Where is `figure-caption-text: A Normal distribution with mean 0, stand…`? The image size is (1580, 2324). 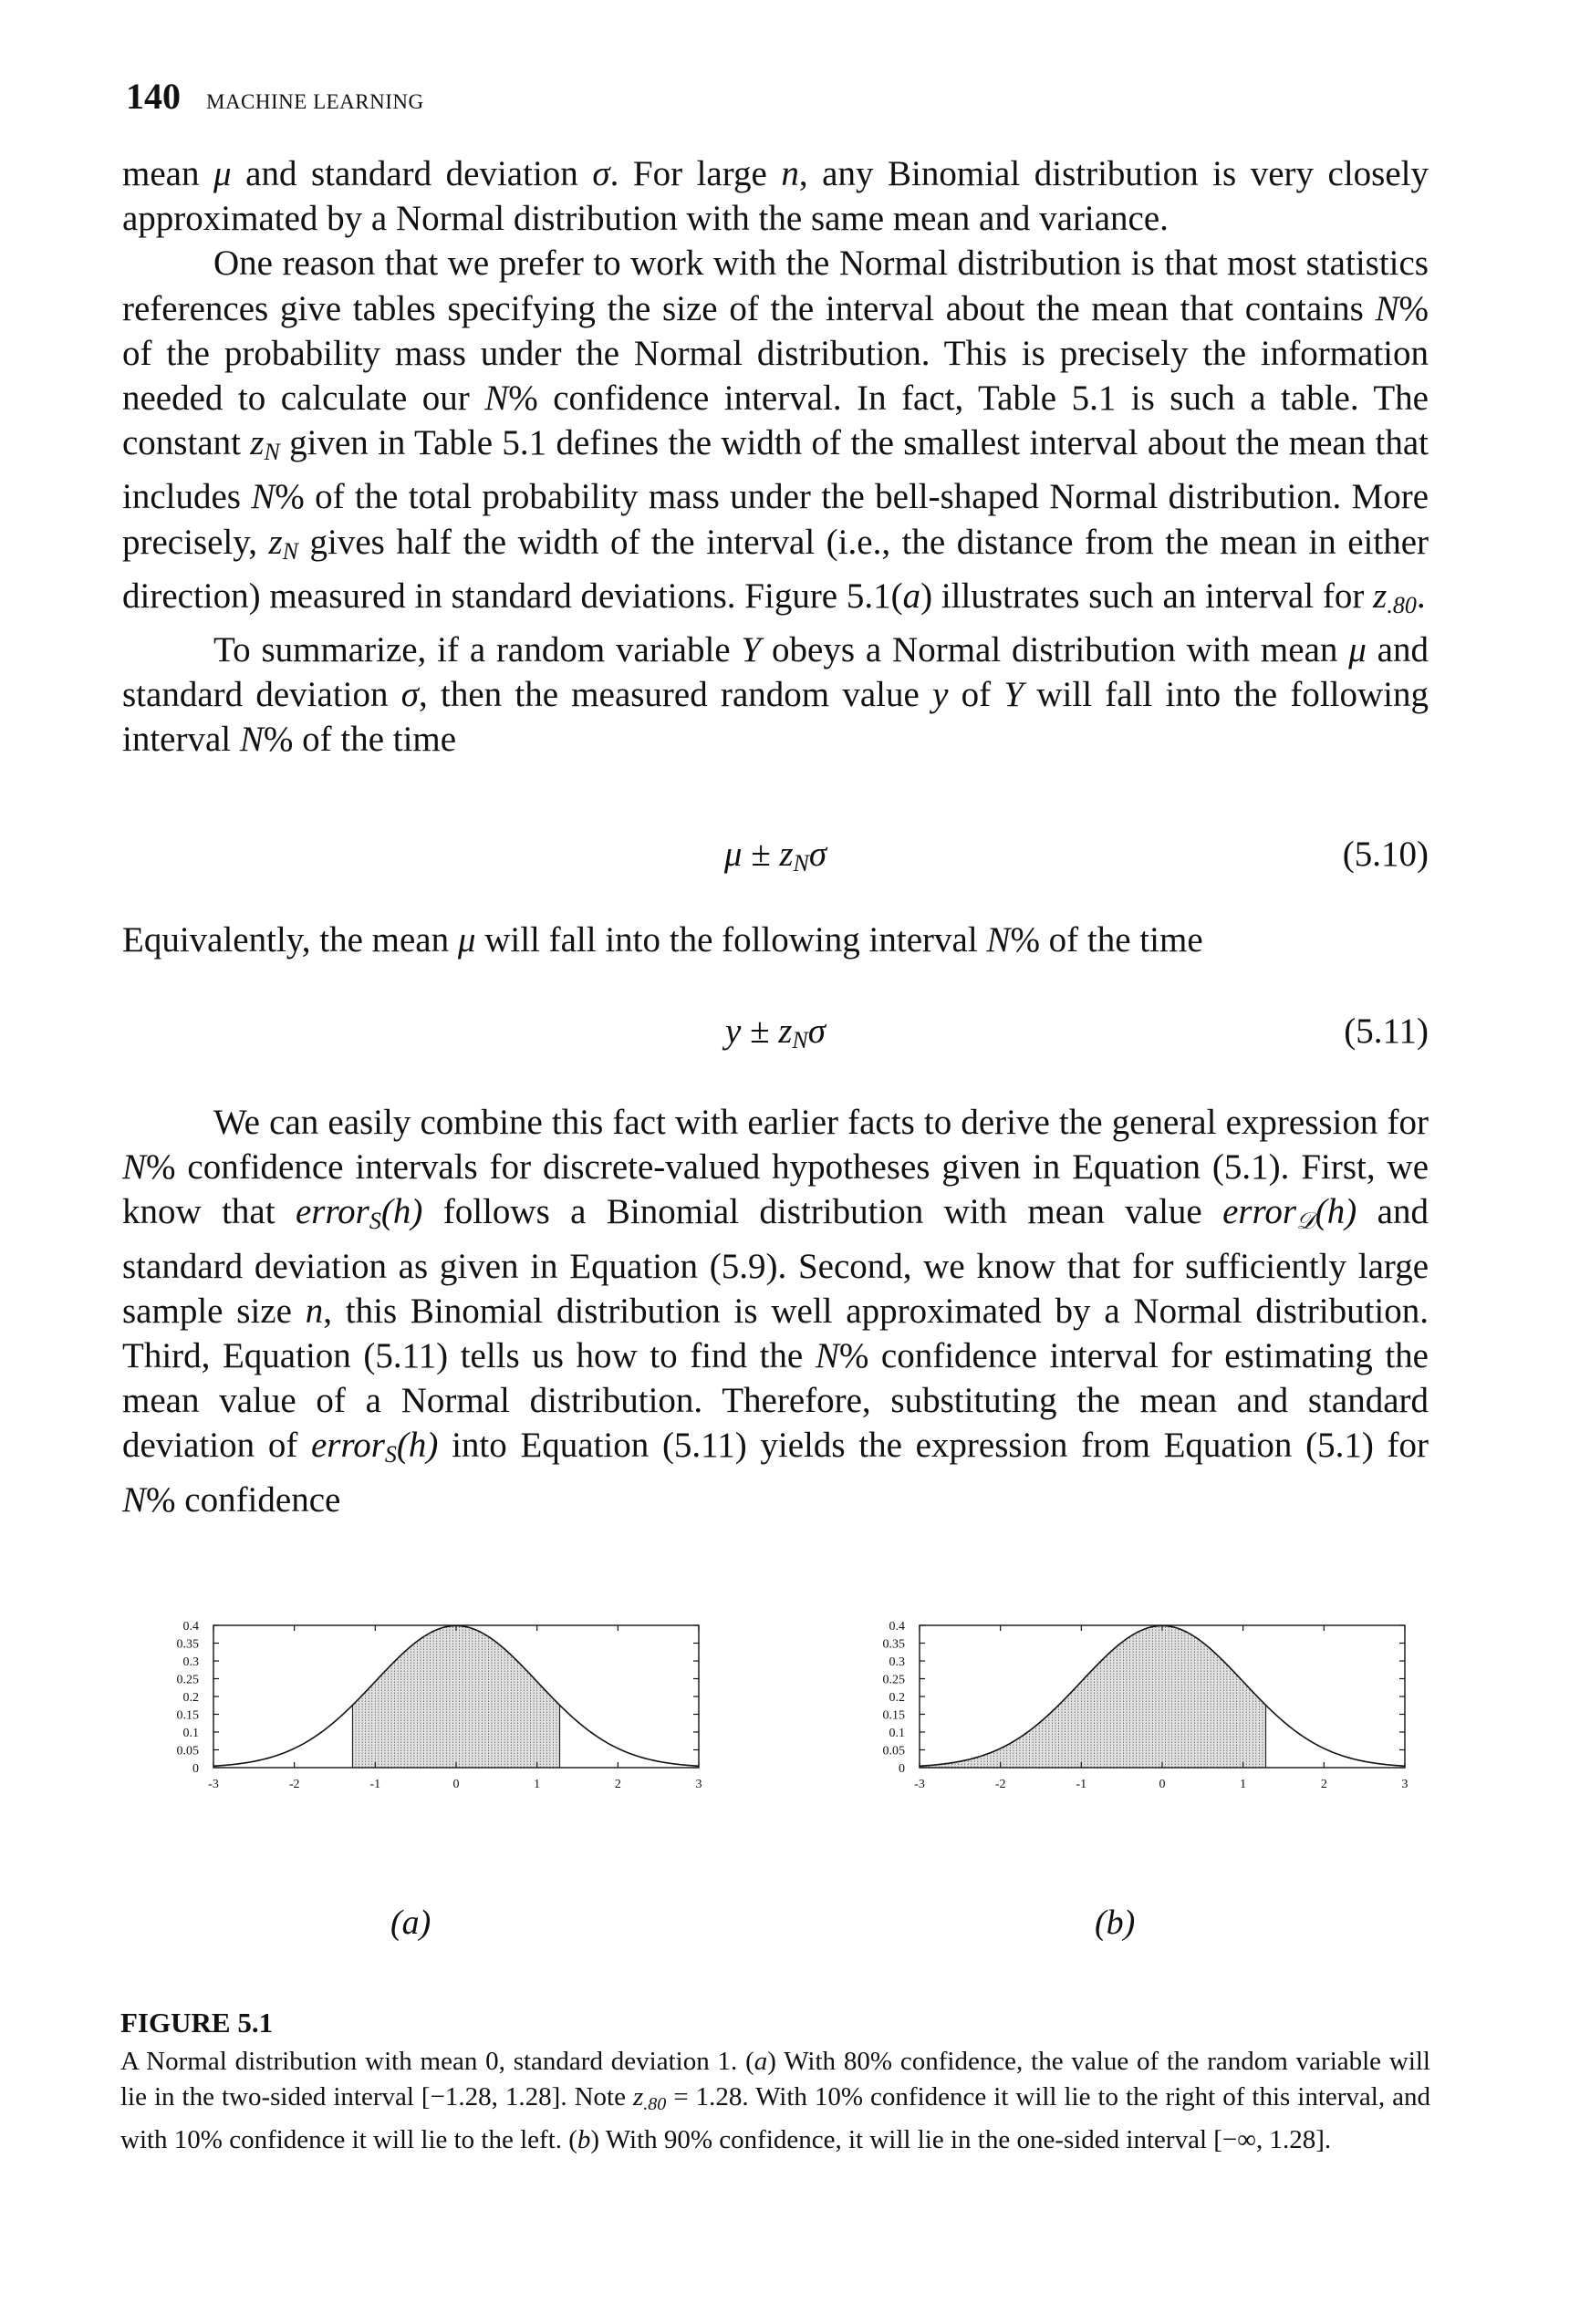 figure-caption-text: A Normal distribution with mean 0, stand… is located at coordinates (775, 2100).